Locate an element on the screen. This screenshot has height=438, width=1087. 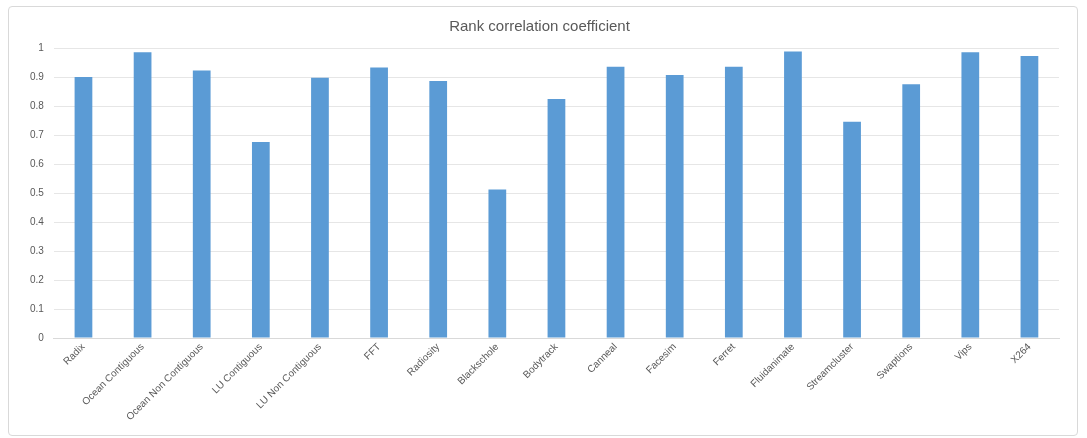
y-tick-label: 0 is located at coordinates (41, 337).